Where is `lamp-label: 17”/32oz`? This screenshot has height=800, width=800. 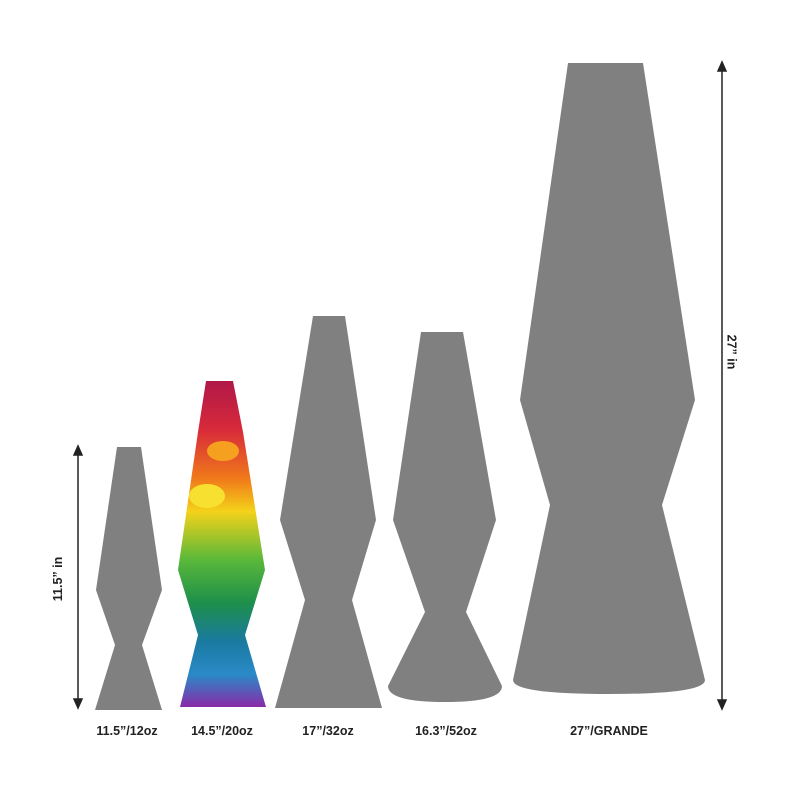
lamp-label: 17”/32oz is located at coordinates (328, 731).